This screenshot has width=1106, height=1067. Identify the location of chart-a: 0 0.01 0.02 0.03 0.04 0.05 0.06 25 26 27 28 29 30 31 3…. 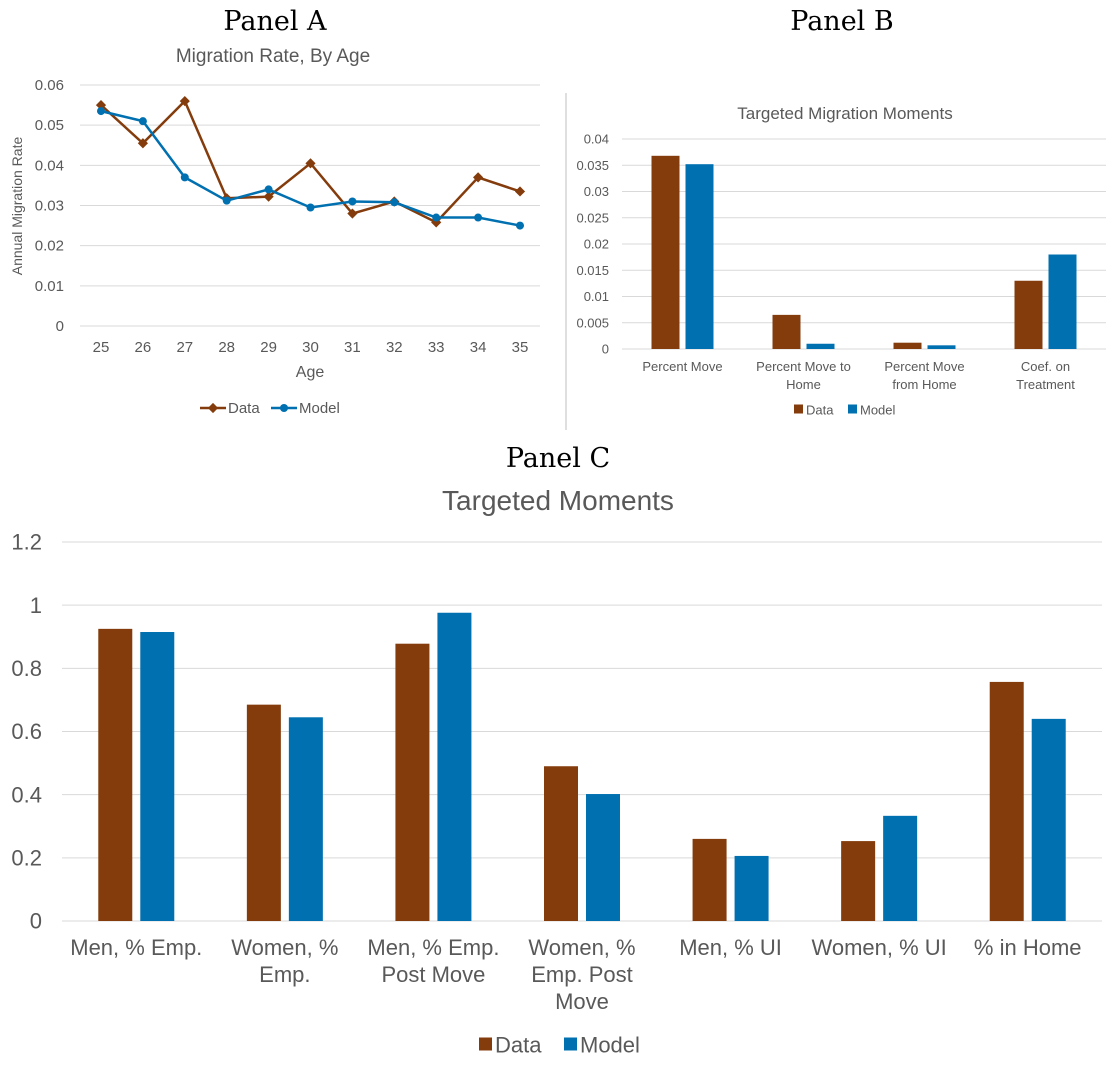
(287, 247).